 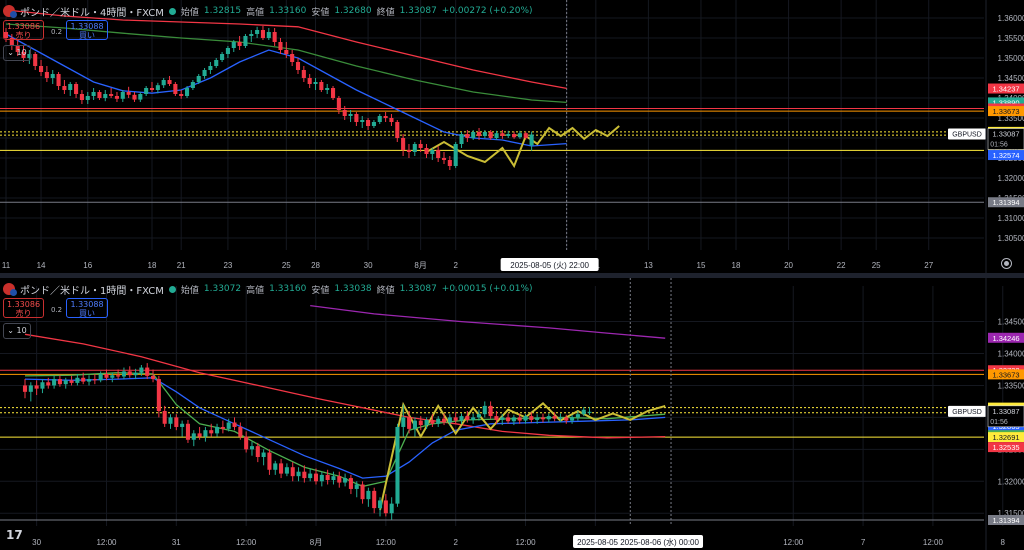 I want to click on series-line, so click(x=345, y=386).